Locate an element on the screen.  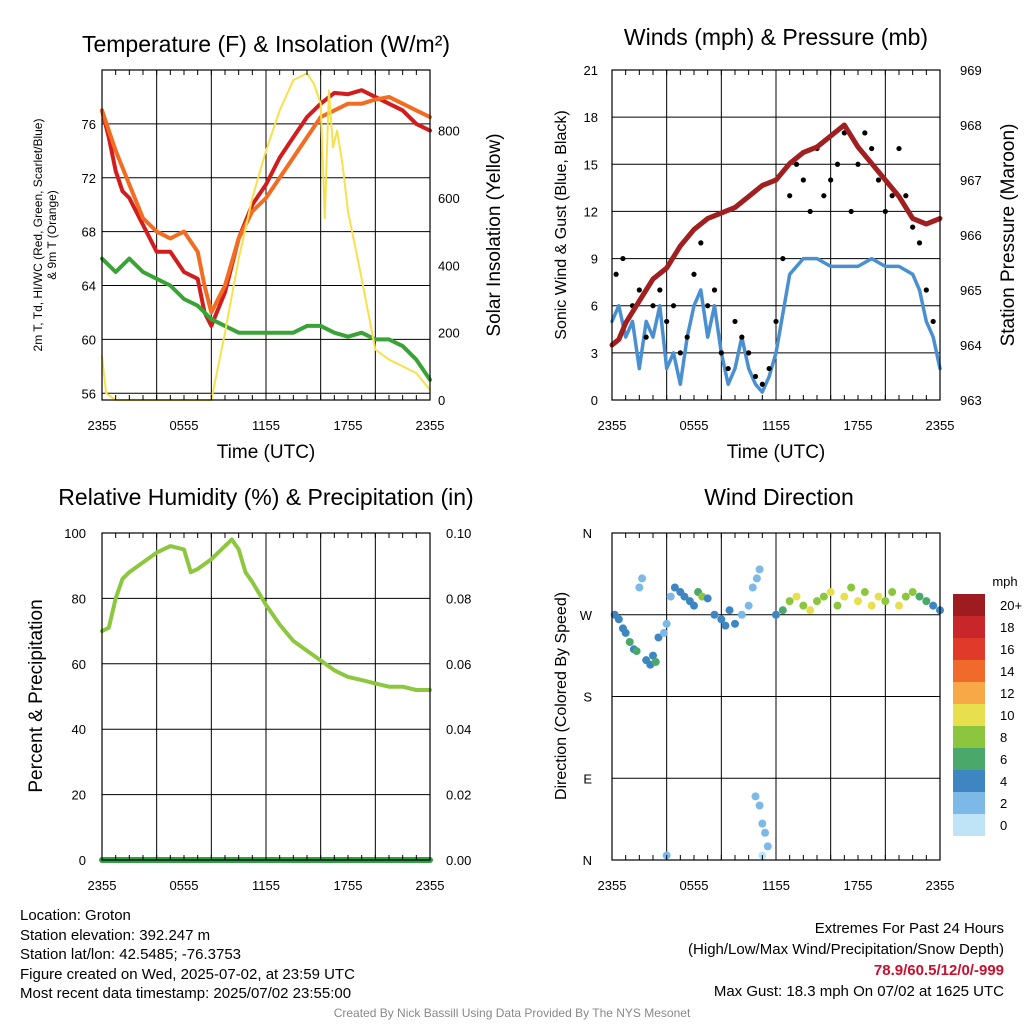
legend-label: 16 is located at coordinates (1007, 649).